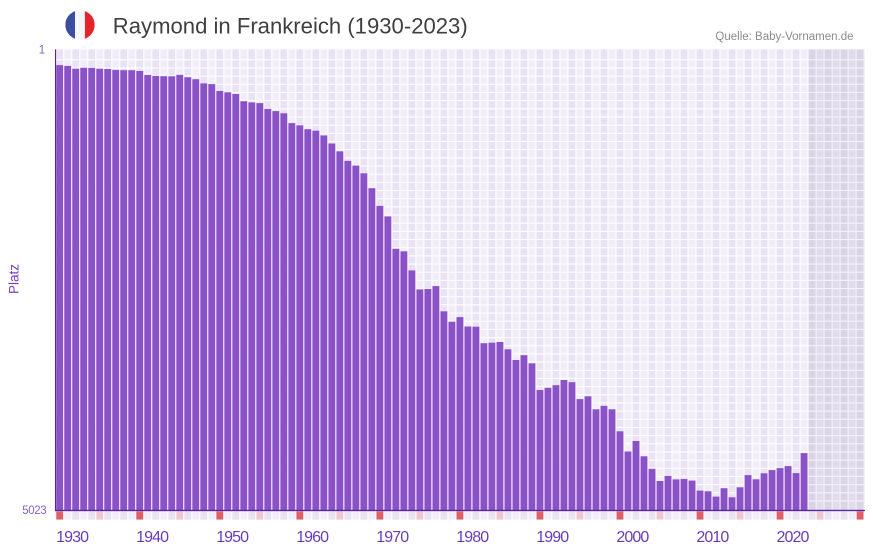 The image size is (873, 557). Describe the element at coordinates (552, 537) in the screenshot. I see `svg-text: 1990` at that location.